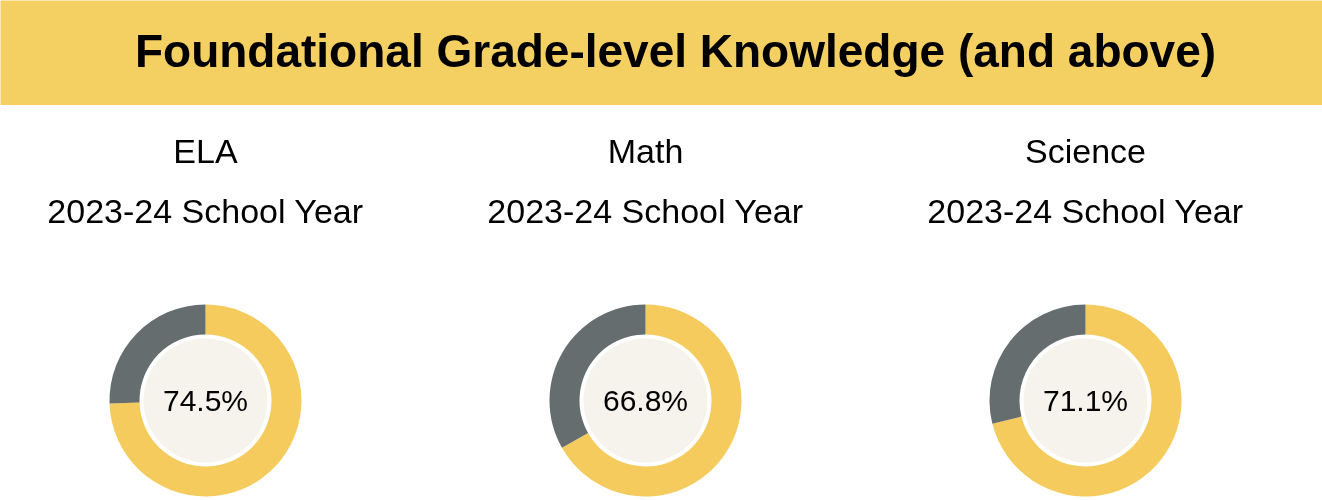 Image resolution: width=1322 pixels, height=500 pixels. What do you see at coordinates (645, 400) in the screenshot?
I see `data-label: 66.8%` at bounding box center [645, 400].